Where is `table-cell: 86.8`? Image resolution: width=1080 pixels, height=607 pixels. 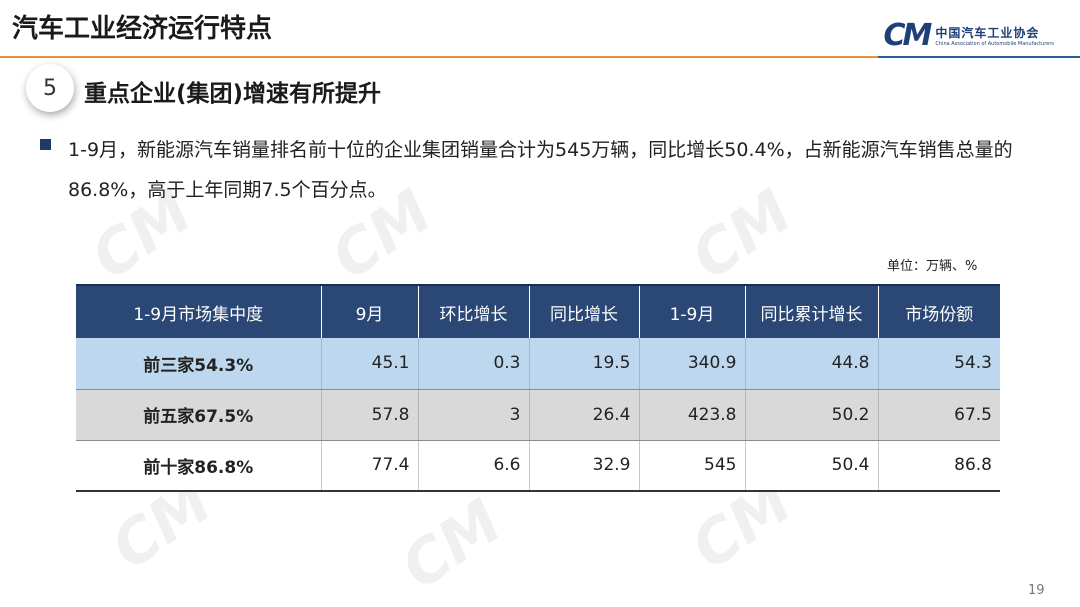
table-cell: 86.8 is located at coordinates (938, 466).